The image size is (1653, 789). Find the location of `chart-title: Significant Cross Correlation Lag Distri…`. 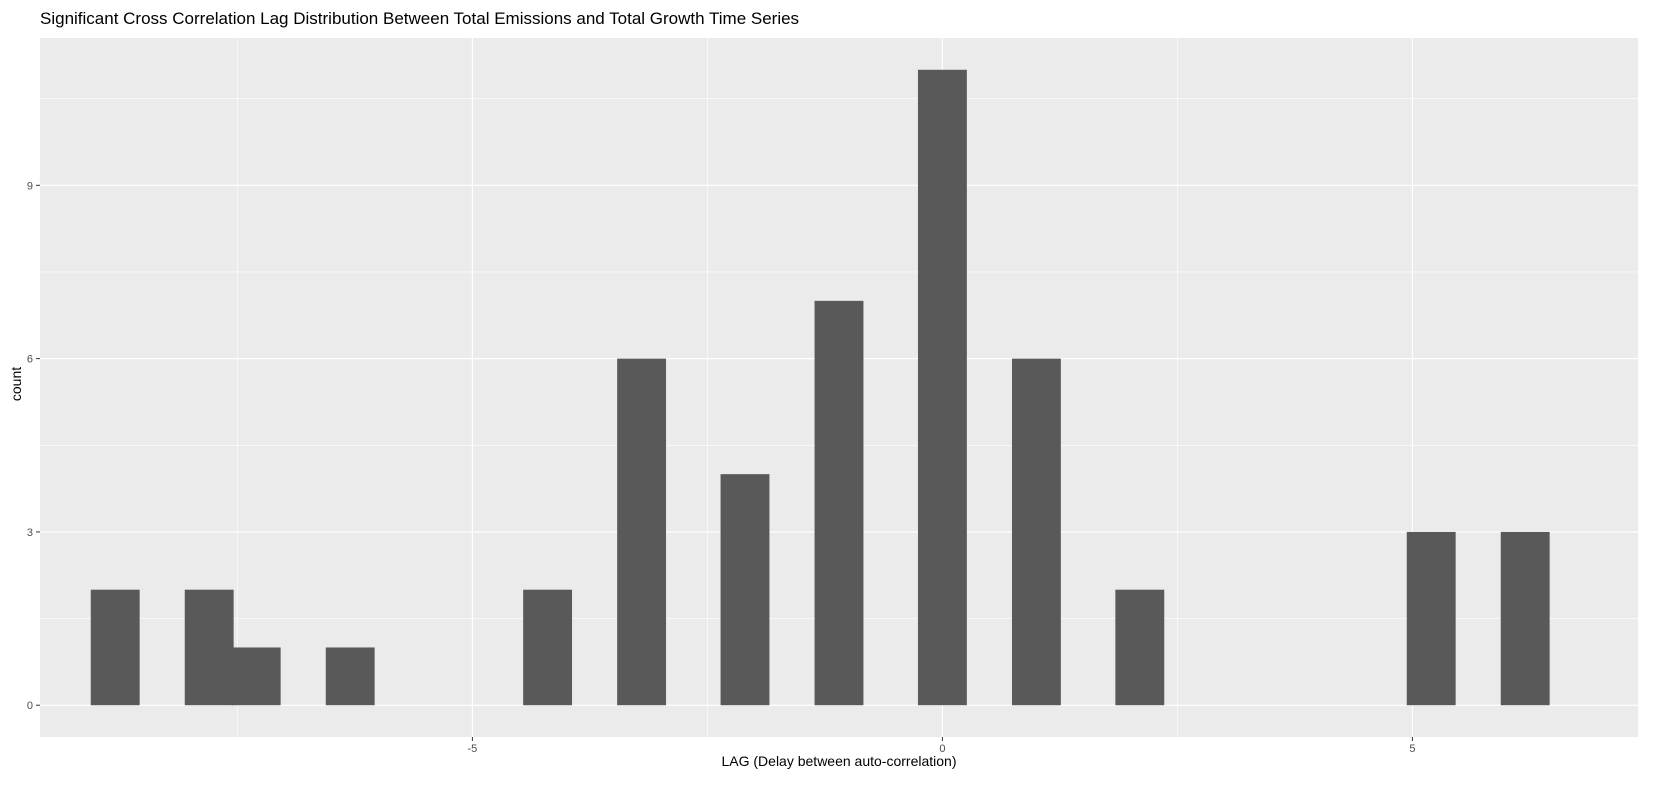

chart-title: Significant Cross Correlation Lag Distri… is located at coordinates (420, 18).